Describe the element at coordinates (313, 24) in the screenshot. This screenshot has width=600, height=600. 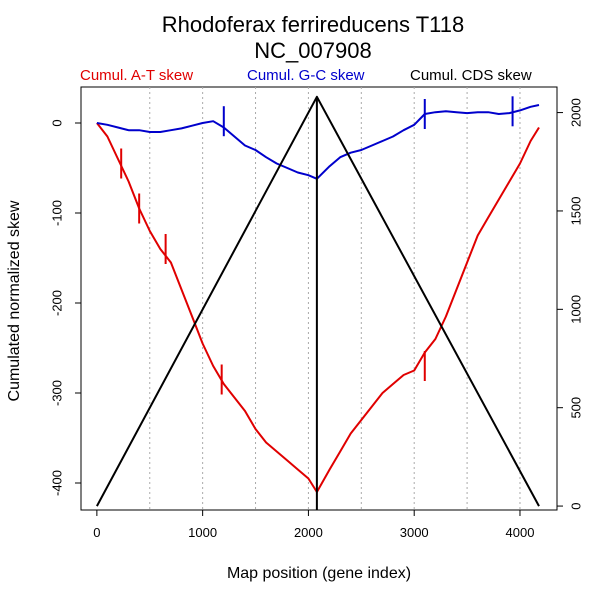
I see `chart-title: Rhodoferax ferrireducens T118` at that location.